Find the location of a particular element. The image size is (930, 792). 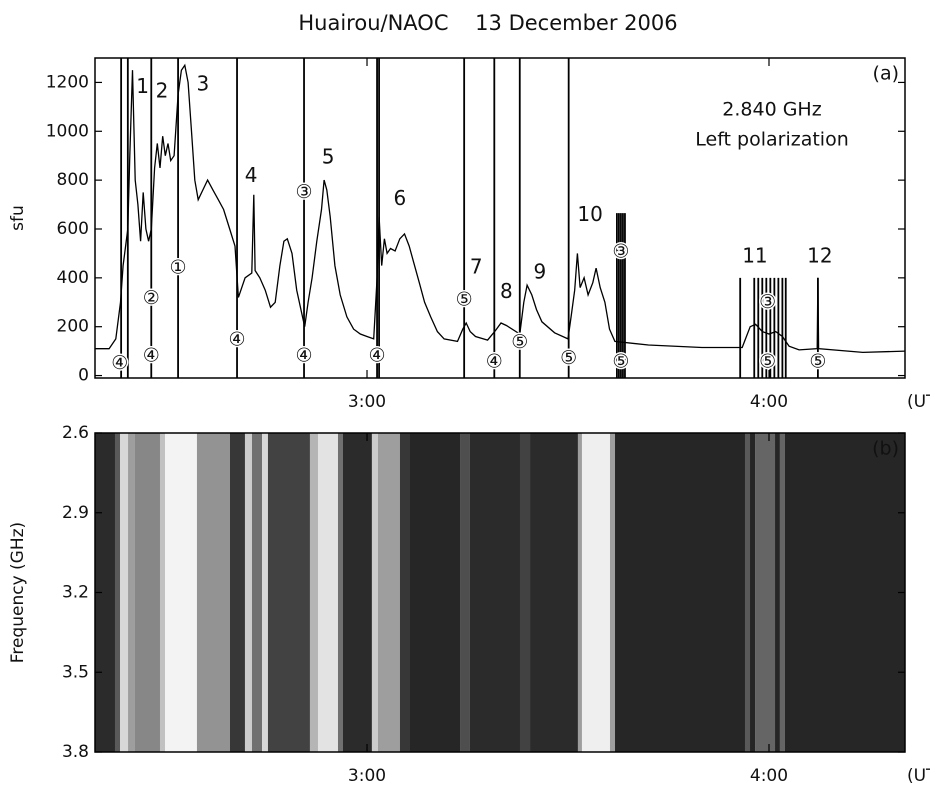

event-label: ① is located at coordinates (178, 268).